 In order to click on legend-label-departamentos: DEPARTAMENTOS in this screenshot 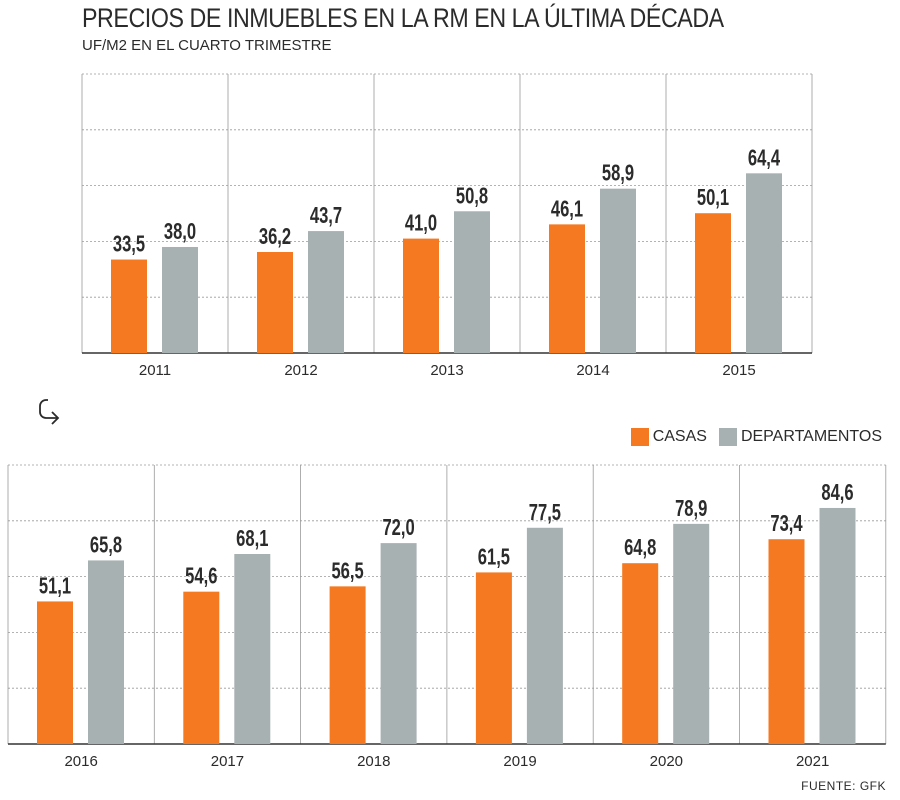, I will do `click(811, 436)`.